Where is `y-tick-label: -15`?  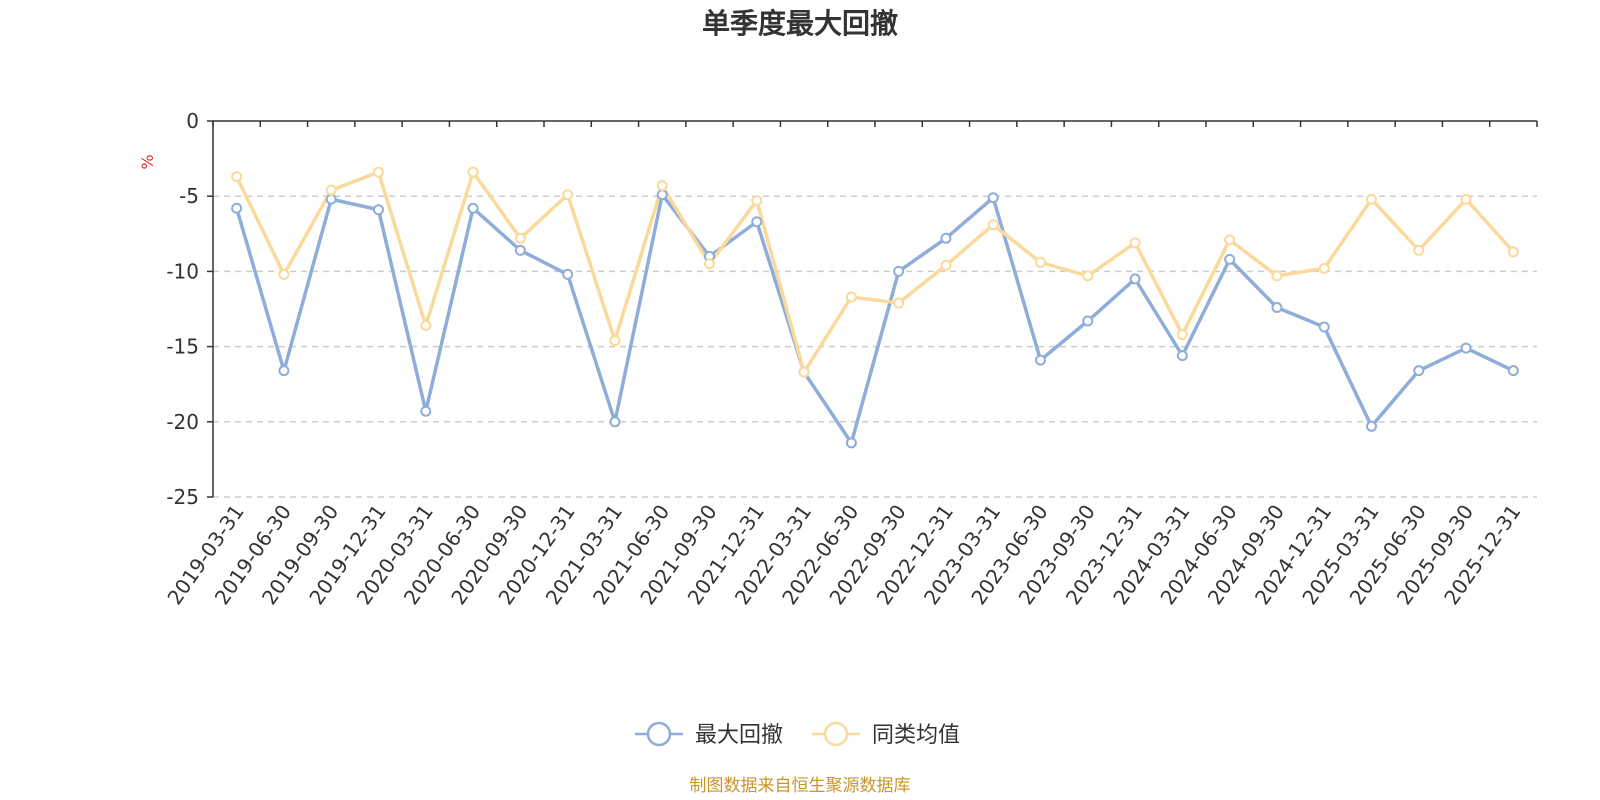 y-tick-label: -15 is located at coordinates (182, 347).